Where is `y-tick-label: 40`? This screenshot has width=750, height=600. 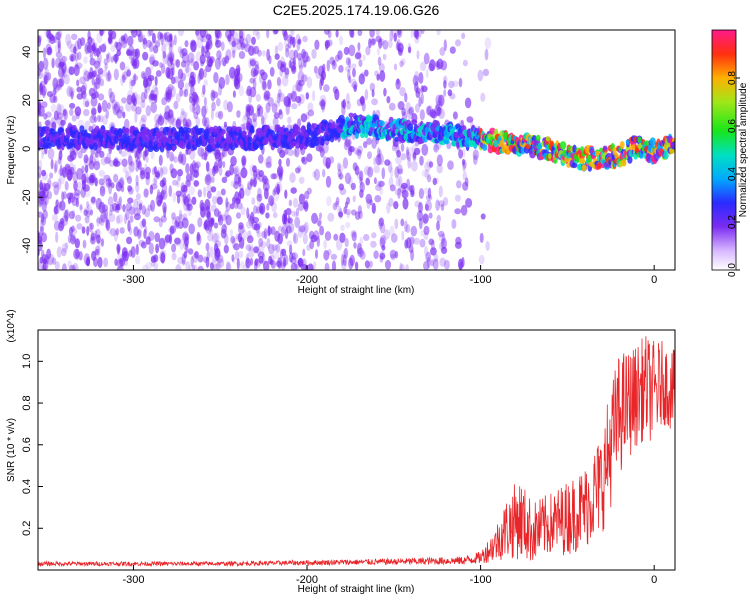
y-tick-label: 40 is located at coordinates (27, 52).